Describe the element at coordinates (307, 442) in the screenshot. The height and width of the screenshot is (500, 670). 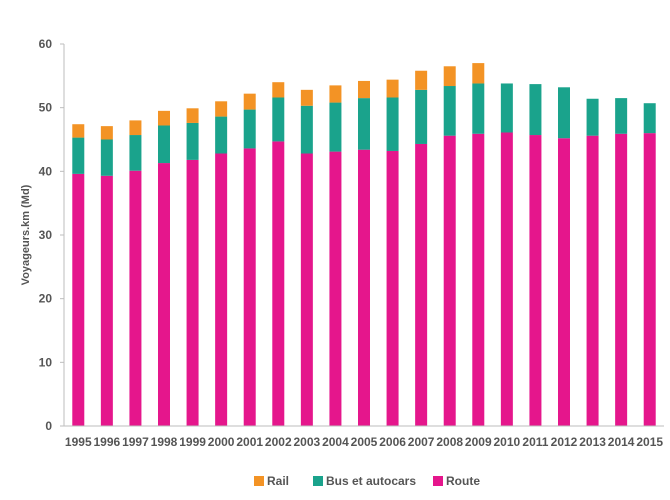
I see `x-tick-label: 2003` at that location.